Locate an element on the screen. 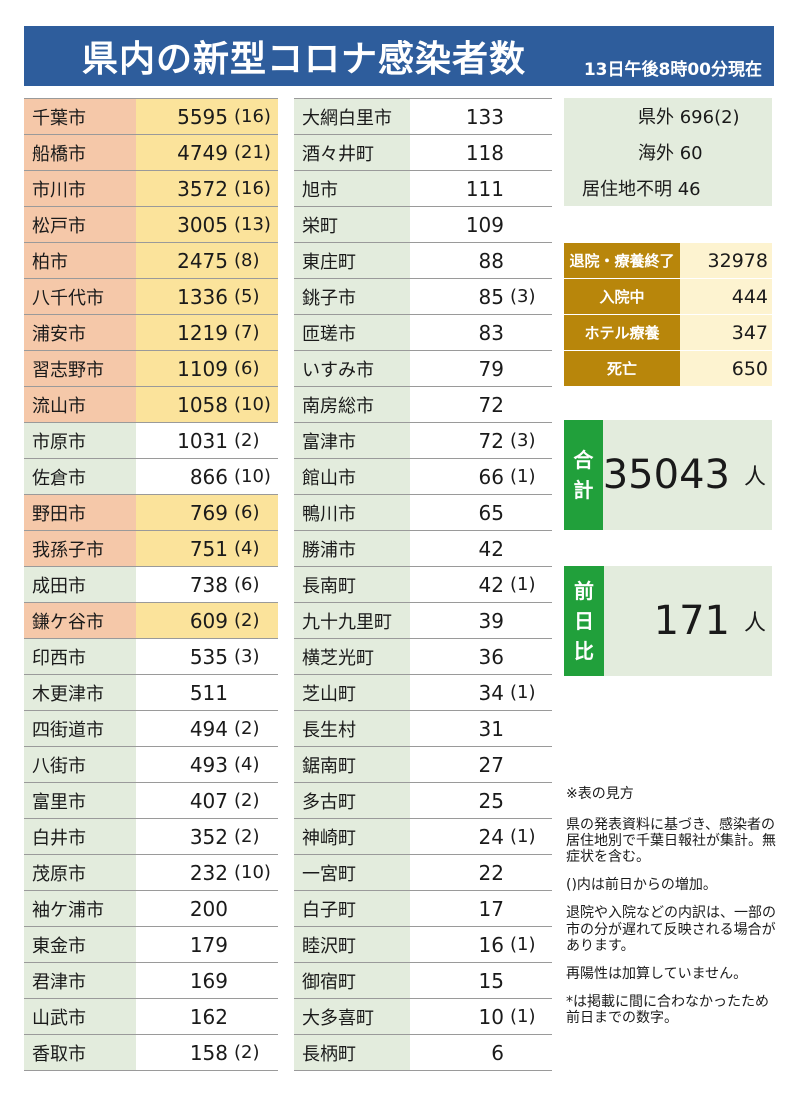 Image resolution: width=800 pixels, height=1094 pixels. city-name: 白井市 is located at coordinates (80, 836).